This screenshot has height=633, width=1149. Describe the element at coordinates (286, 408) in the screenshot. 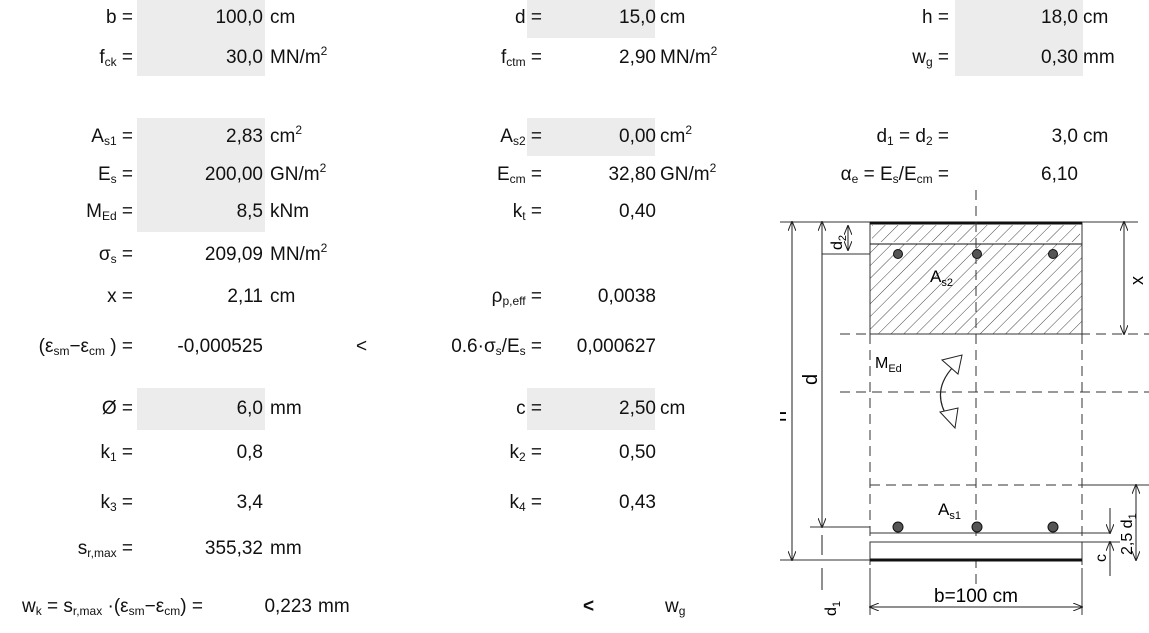

I see `unit-dia: mm` at that location.